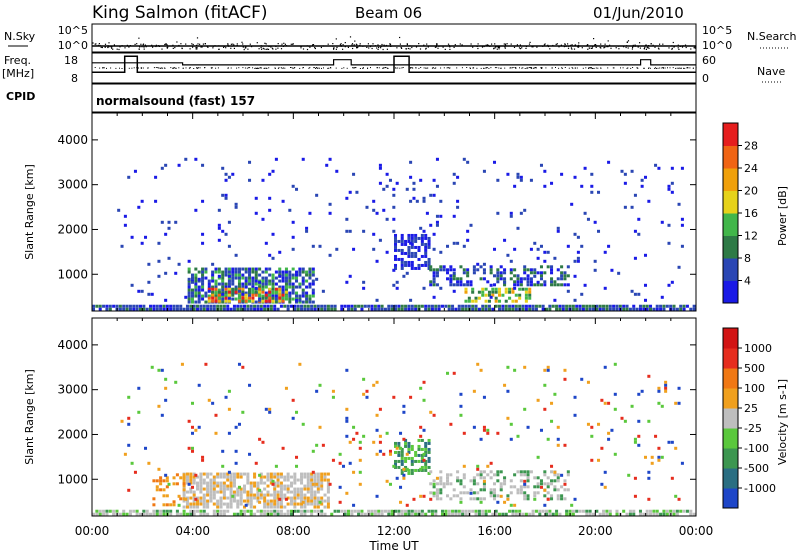  Describe the element at coordinates (595, 531) in the screenshot. I see `x-tick-label: 20:00` at that location.